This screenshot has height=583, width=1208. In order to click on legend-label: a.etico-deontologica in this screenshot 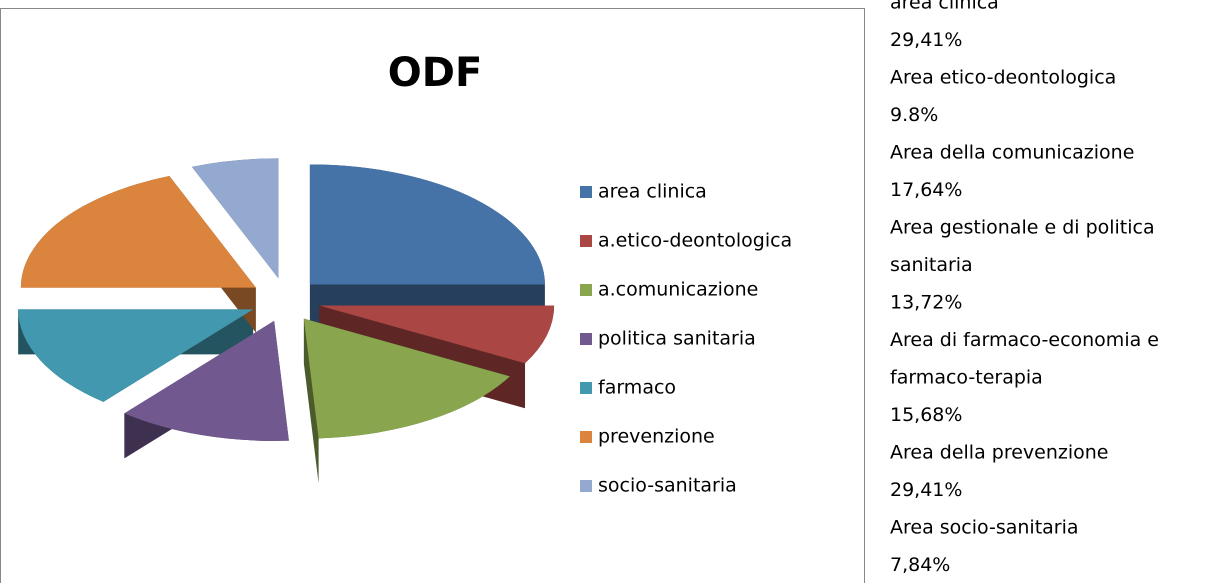, I will do `click(695, 241)`.